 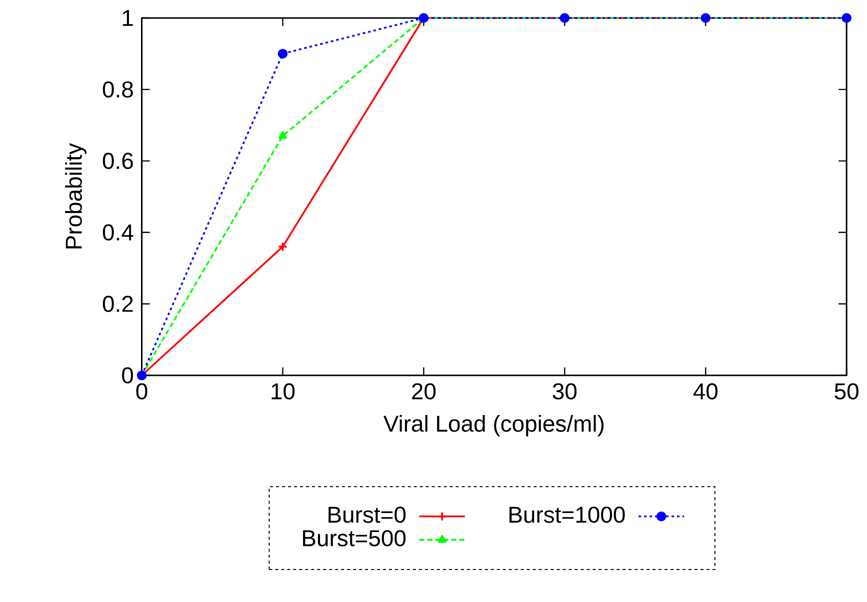 What do you see at coordinates (118, 232) in the screenshot?
I see `y-tick-label: 0.4` at bounding box center [118, 232].